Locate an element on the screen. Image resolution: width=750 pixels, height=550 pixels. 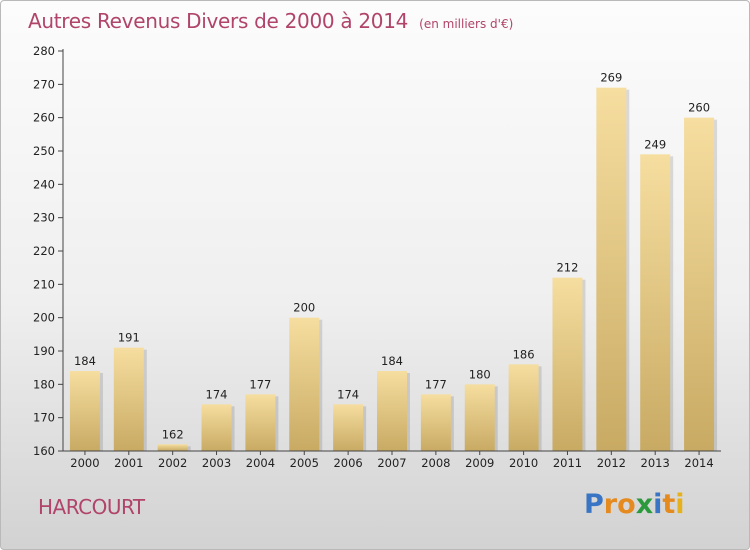
chart-title: Autres Revenus Divers de 2000 à 2014 is located at coordinates (218, 21).